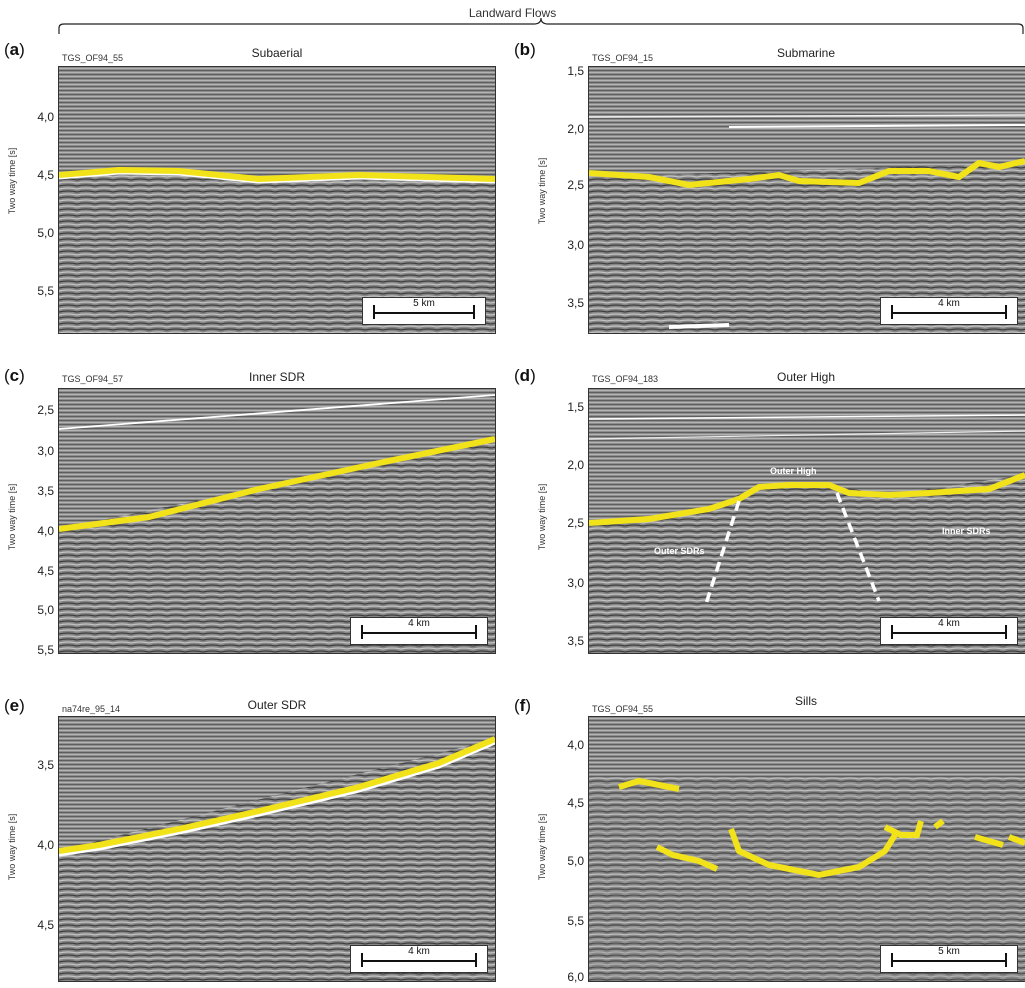  What do you see at coordinates (575, 641) in the screenshot?
I see `panel-d-tick: 3,5` at bounding box center [575, 641].